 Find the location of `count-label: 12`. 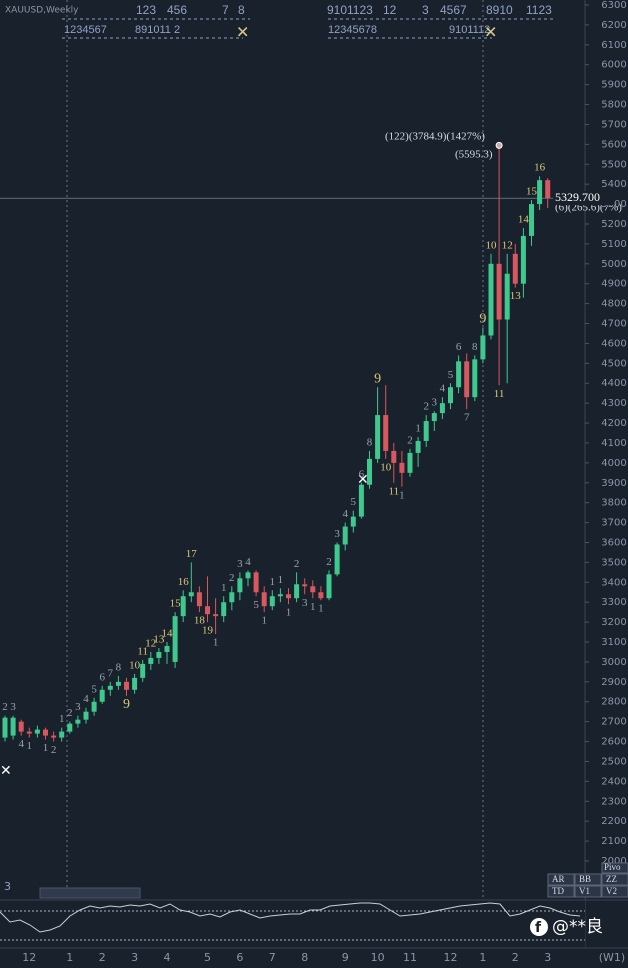

count-label: 12 is located at coordinates (150, 644).